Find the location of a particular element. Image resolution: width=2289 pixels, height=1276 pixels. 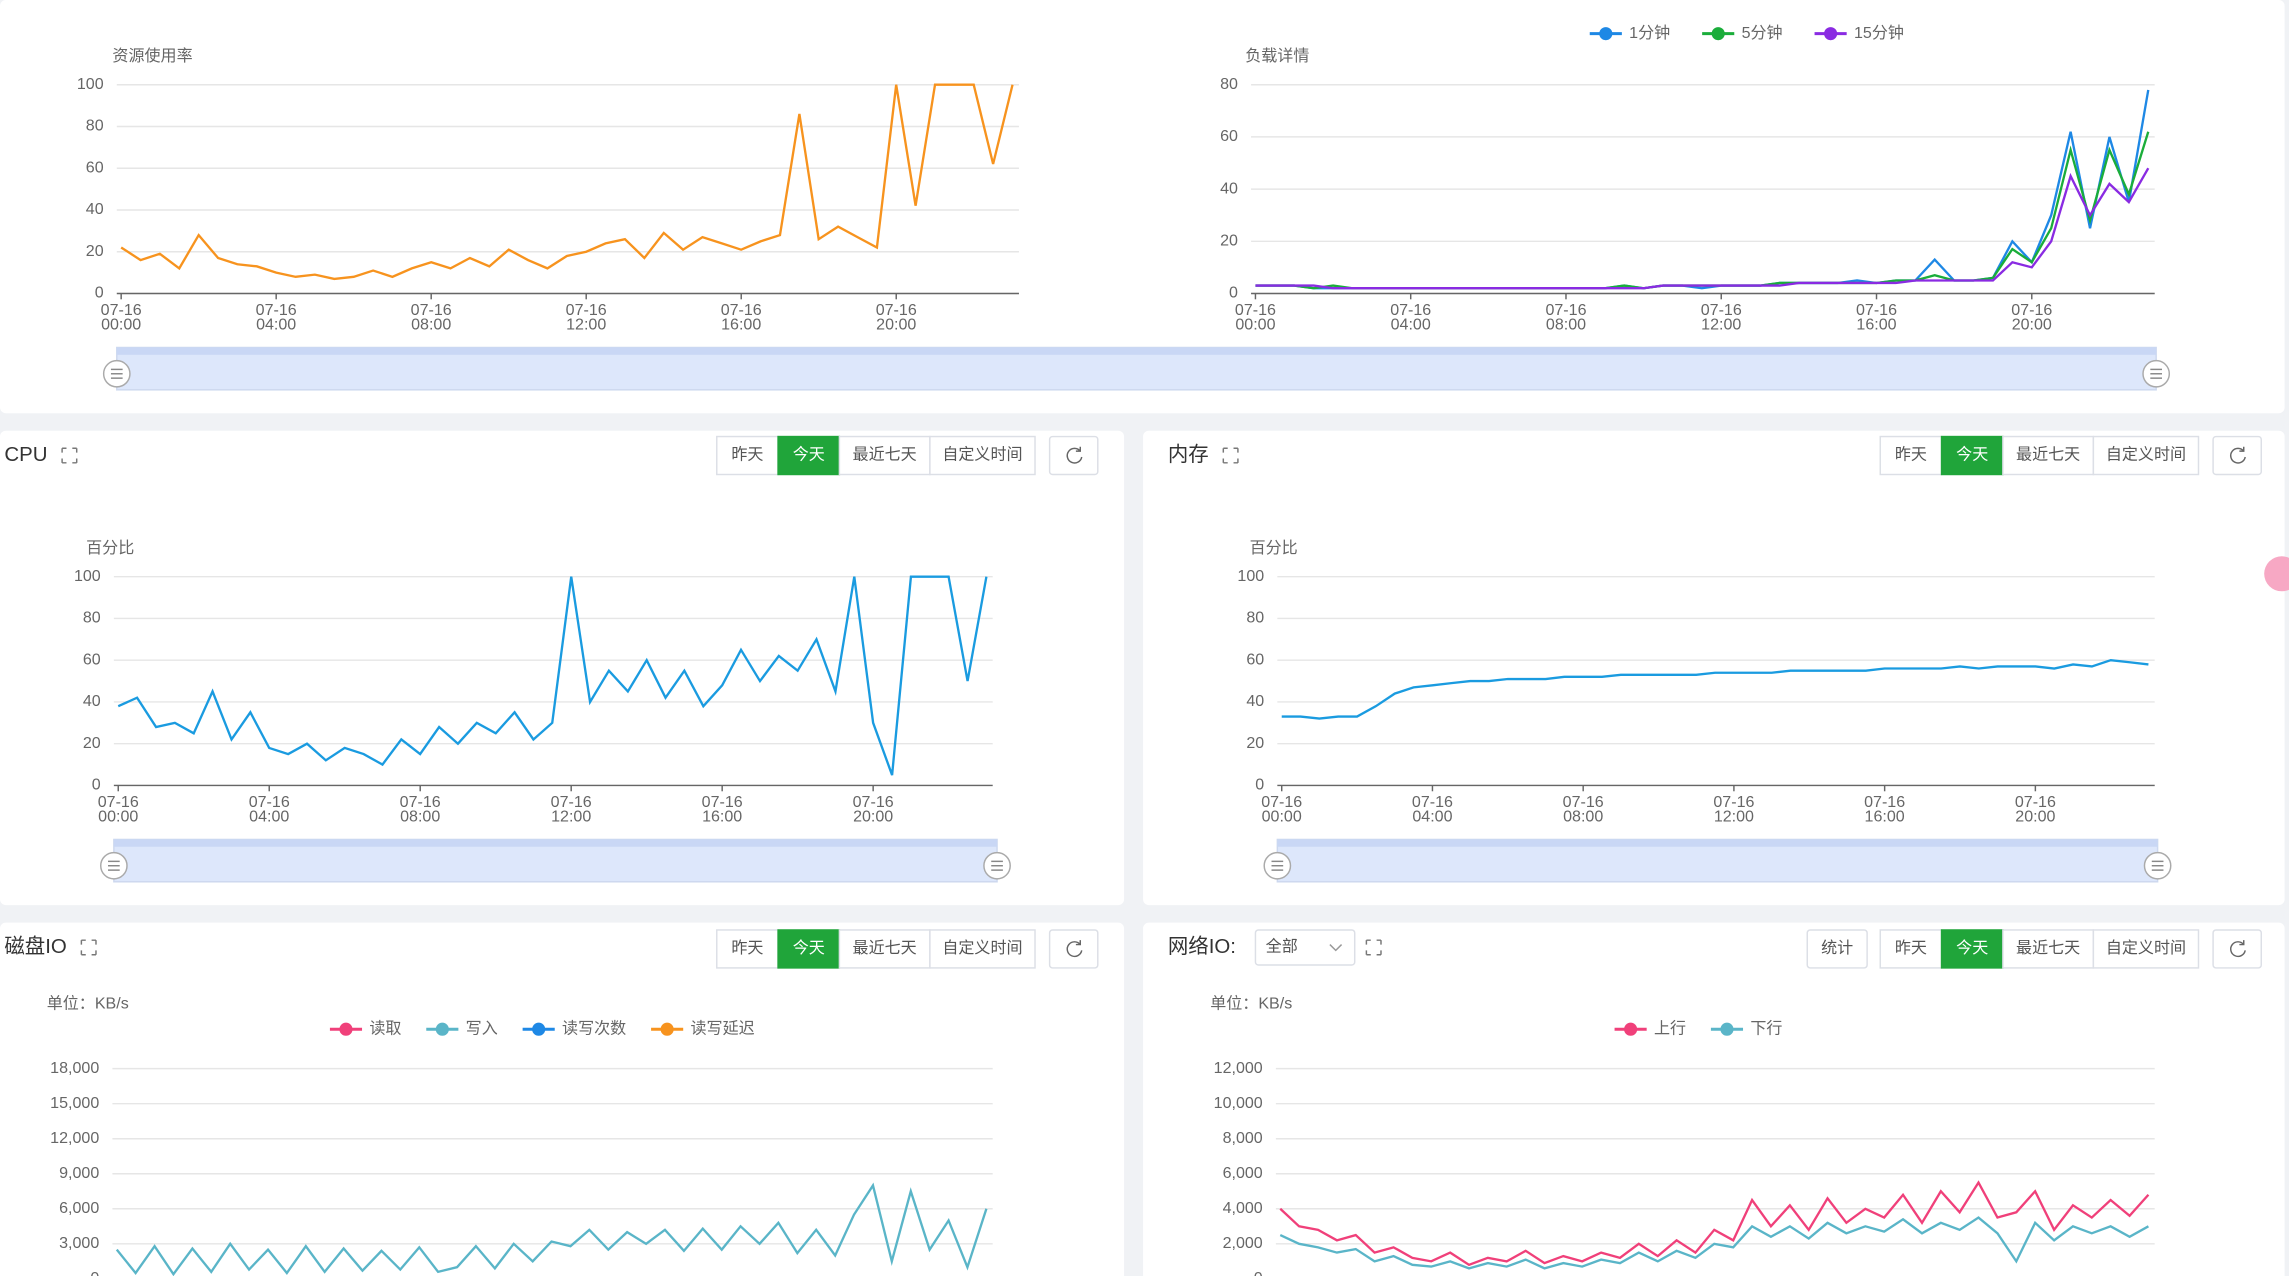

axis-name: 资源使用率 is located at coordinates (152, 56).